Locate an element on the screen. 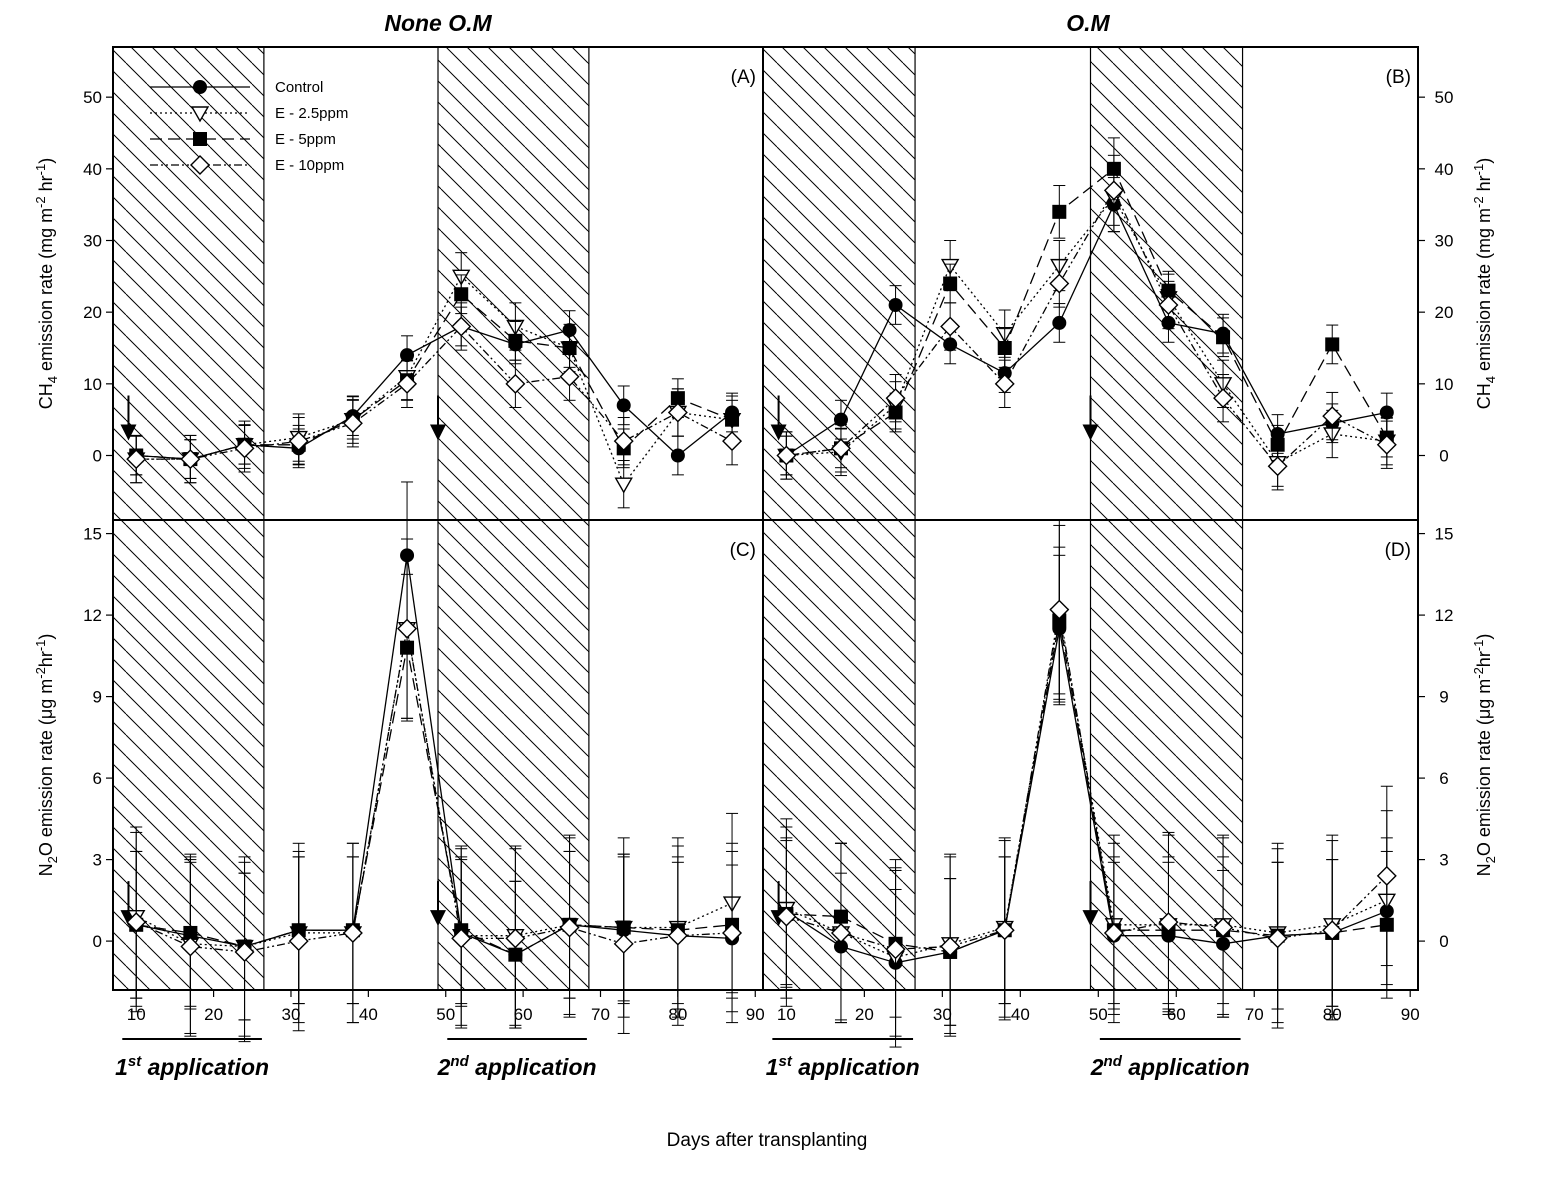 The height and width of the screenshot is (1177, 1545). column-title-none-om: None O.M is located at coordinates (438, 23).